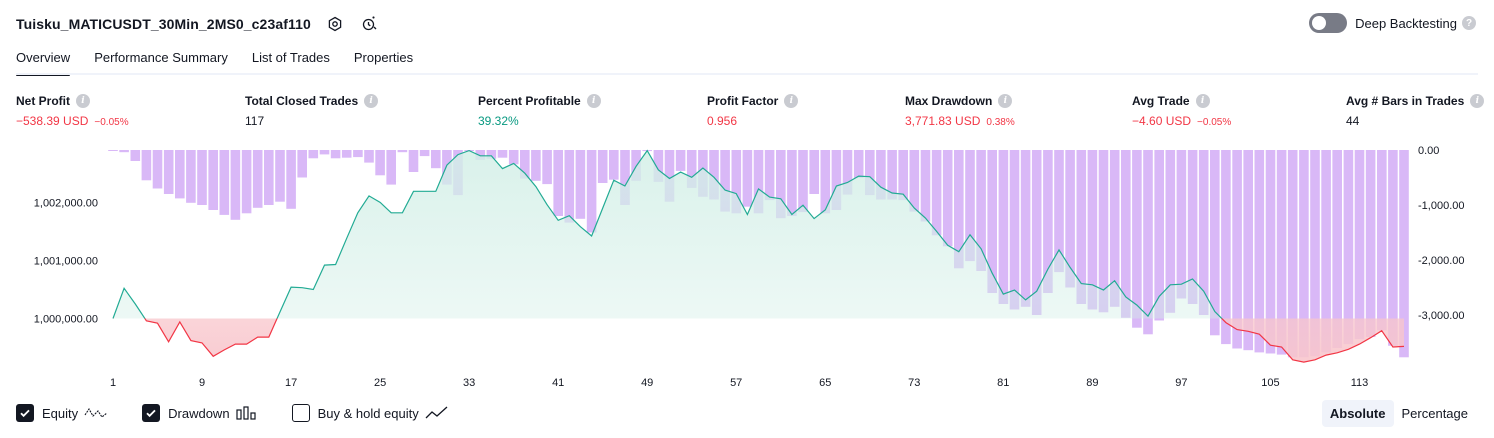 The image size is (1494, 438). What do you see at coordinates (914, 383) in the screenshot?
I see `x-axis-tick: 73` at bounding box center [914, 383].